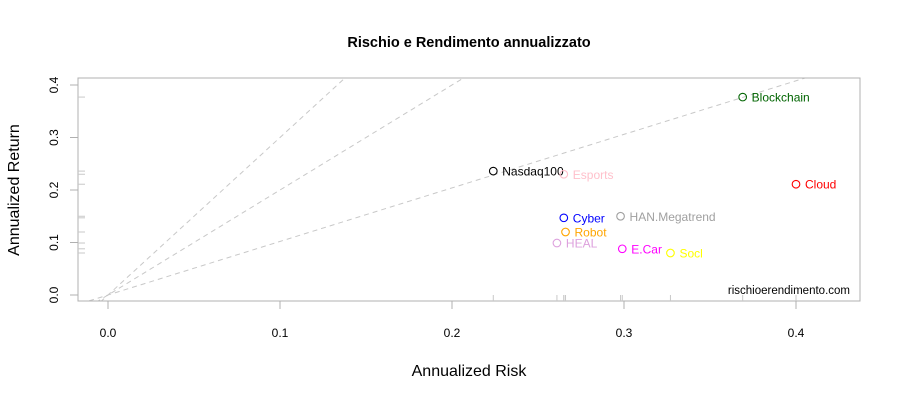 The width and height of the screenshot is (900, 400). Describe the element at coordinates (591, 233) in the screenshot. I see `point-label: Robot` at that location.